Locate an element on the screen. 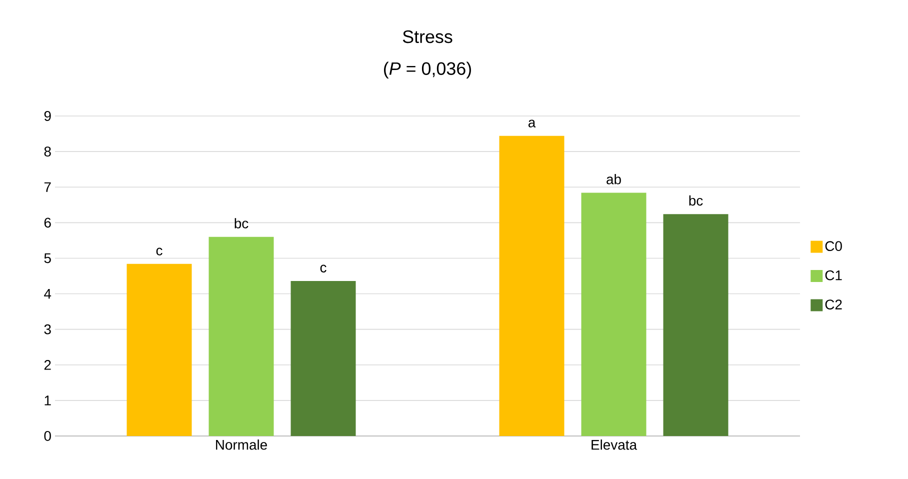 This screenshot has width=908, height=479. annotation: a is located at coordinates (532, 124).